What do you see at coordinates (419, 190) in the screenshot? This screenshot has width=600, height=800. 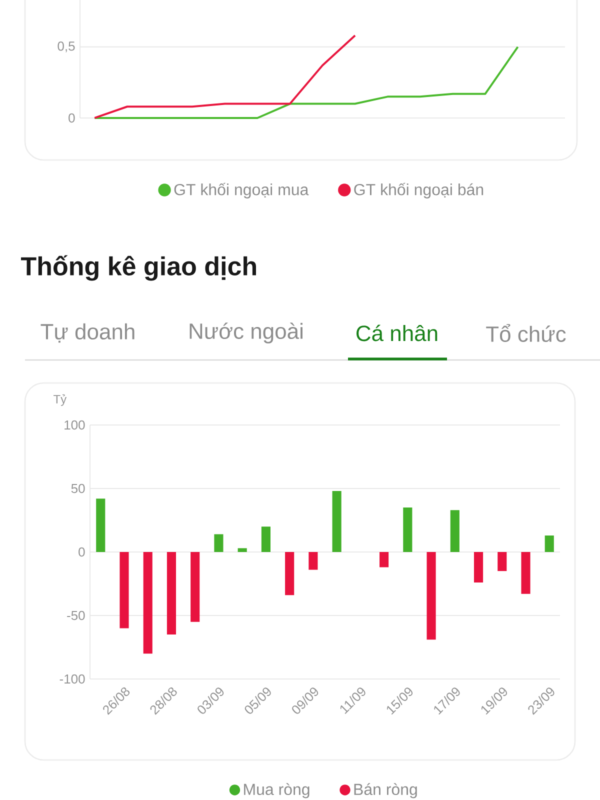 I see `legend-label: GT khối ngoại bán` at bounding box center [419, 190].